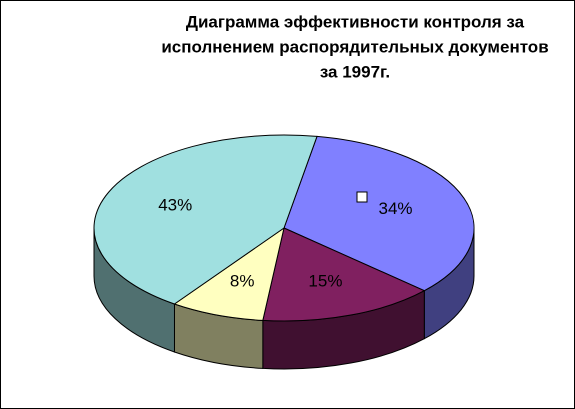  I want to click on data-label: 8%, so click(242, 280).